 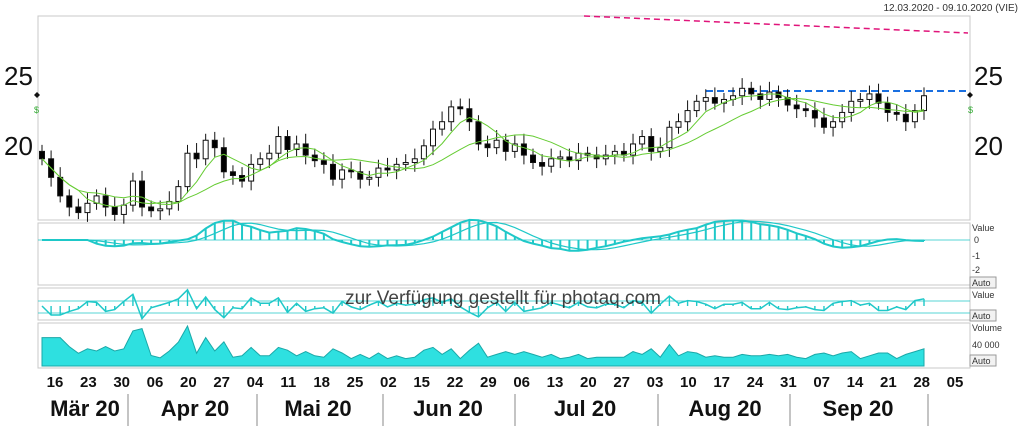 I want to click on day-tick-label: 23, so click(x=88, y=382).